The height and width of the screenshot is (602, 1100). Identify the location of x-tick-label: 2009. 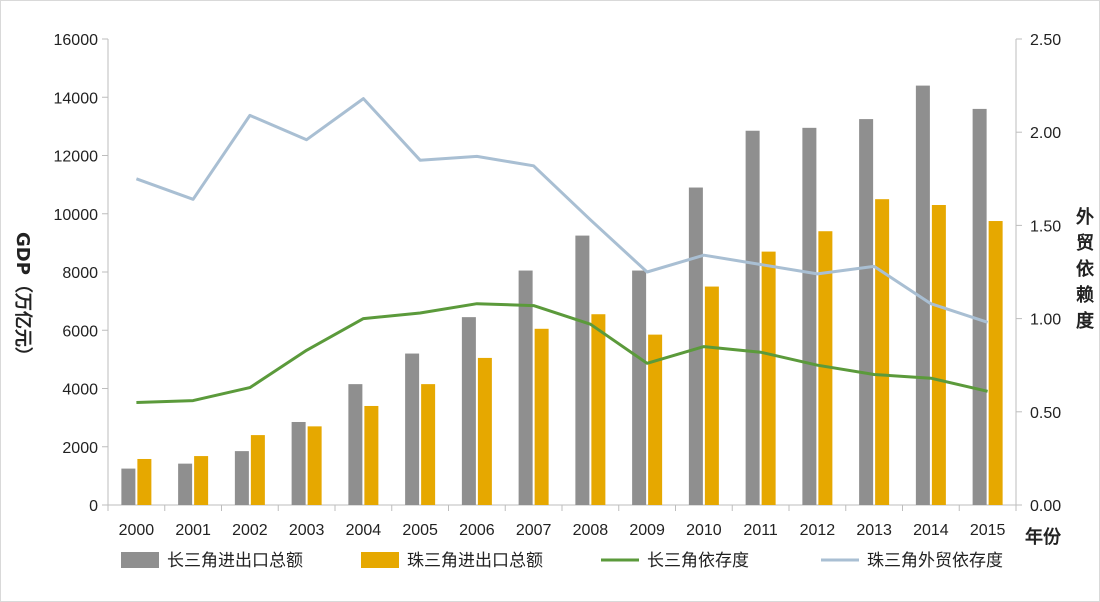
(647, 530).